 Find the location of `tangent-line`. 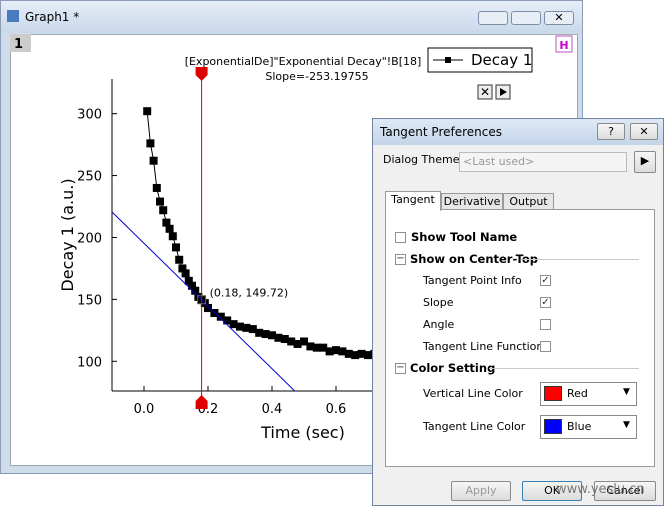

tangent-line is located at coordinates (204, 301).